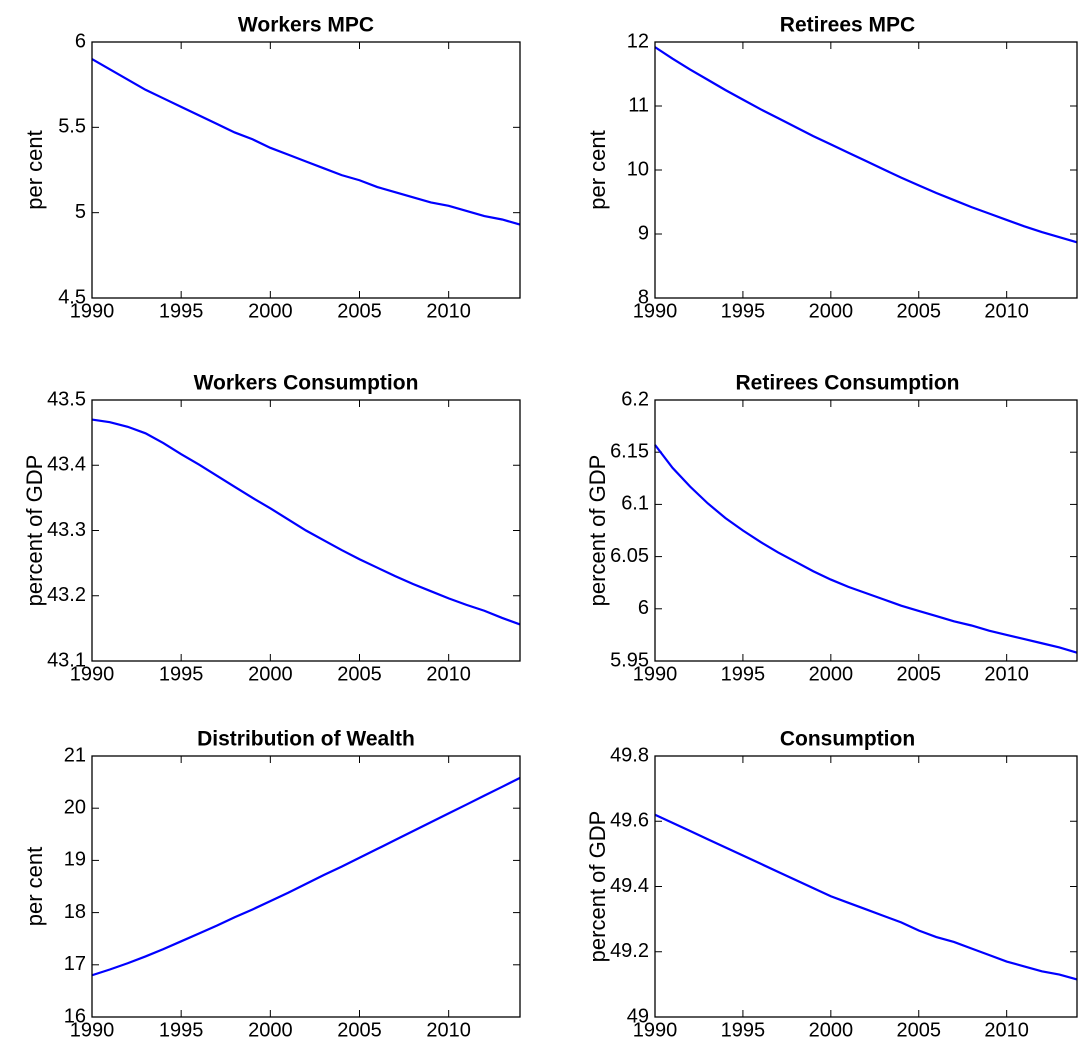 Image resolution: width=1078 pixels, height=1057 pixels. What do you see at coordinates (643, 233) in the screenshot?
I see `y-tick-label: 9` at bounding box center [643, 233].